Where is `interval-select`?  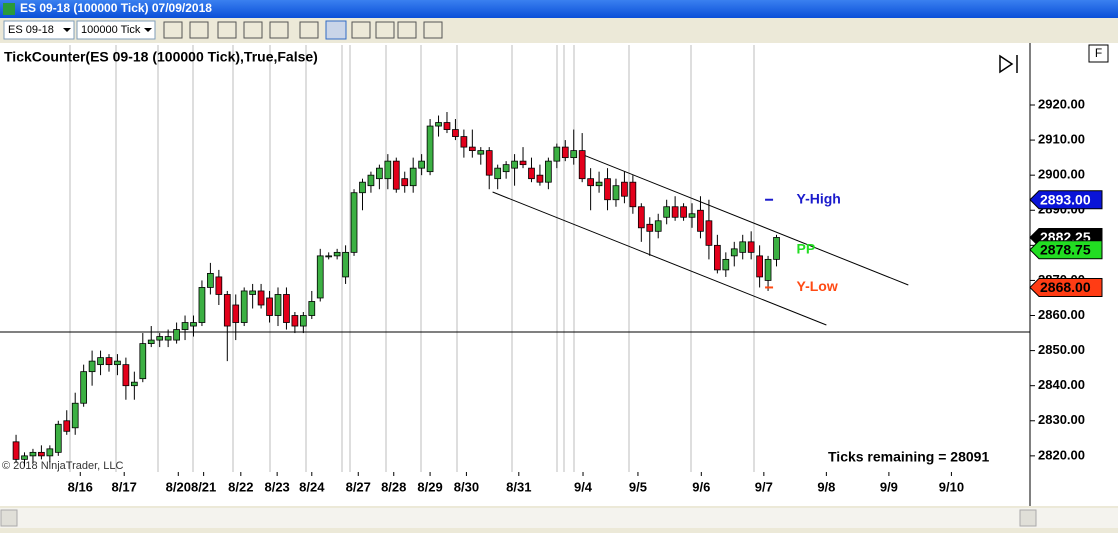
interval-select is located at coordinates (116, 30).